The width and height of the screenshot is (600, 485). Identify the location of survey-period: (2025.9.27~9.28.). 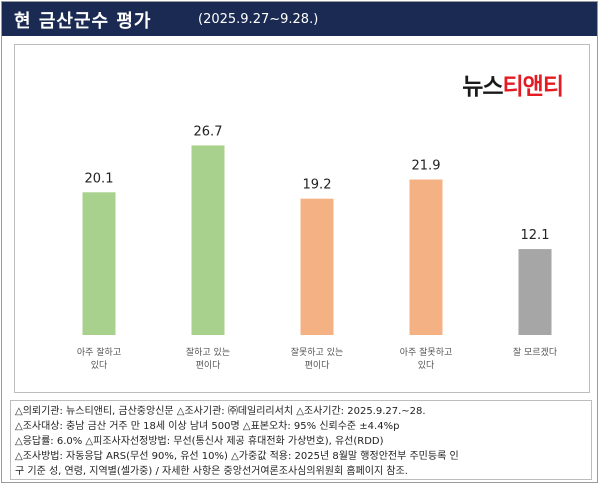
(258, 19).